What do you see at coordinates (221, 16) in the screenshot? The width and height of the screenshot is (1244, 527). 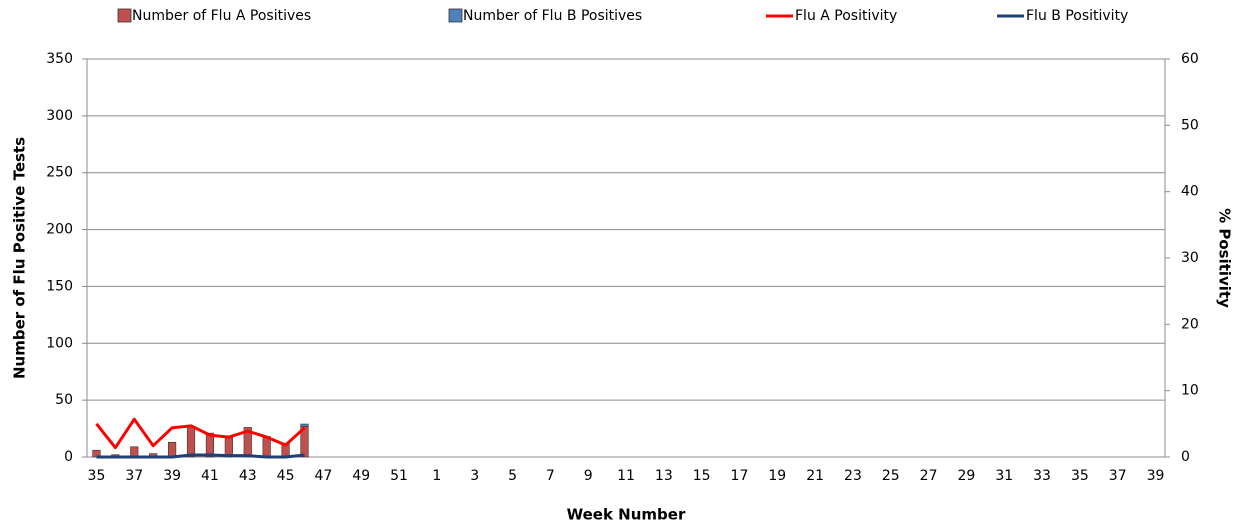 I see `legend-label: Number of Flu A Positives` at bounding box center [221, 16].